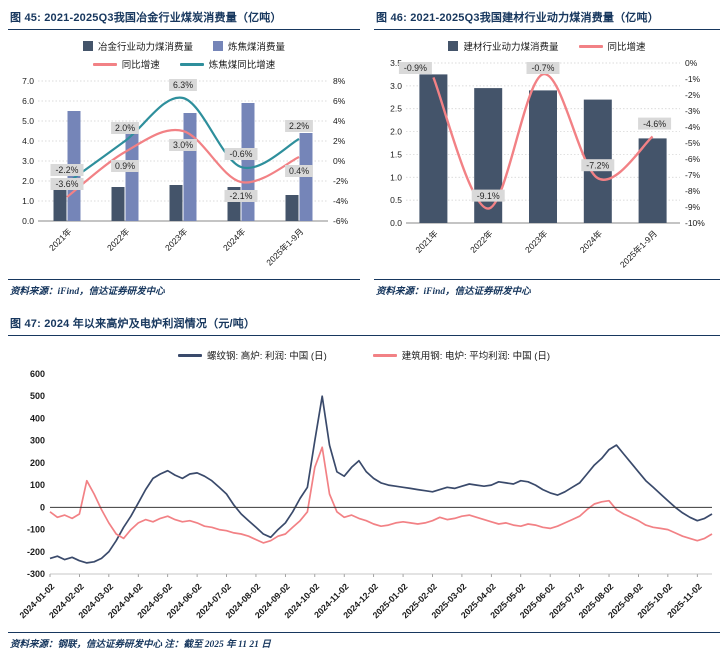  What do you see at coordinates (693, 175) in the screenshot?
I see `svg-text: -7%` at bounding box center [693, 175].